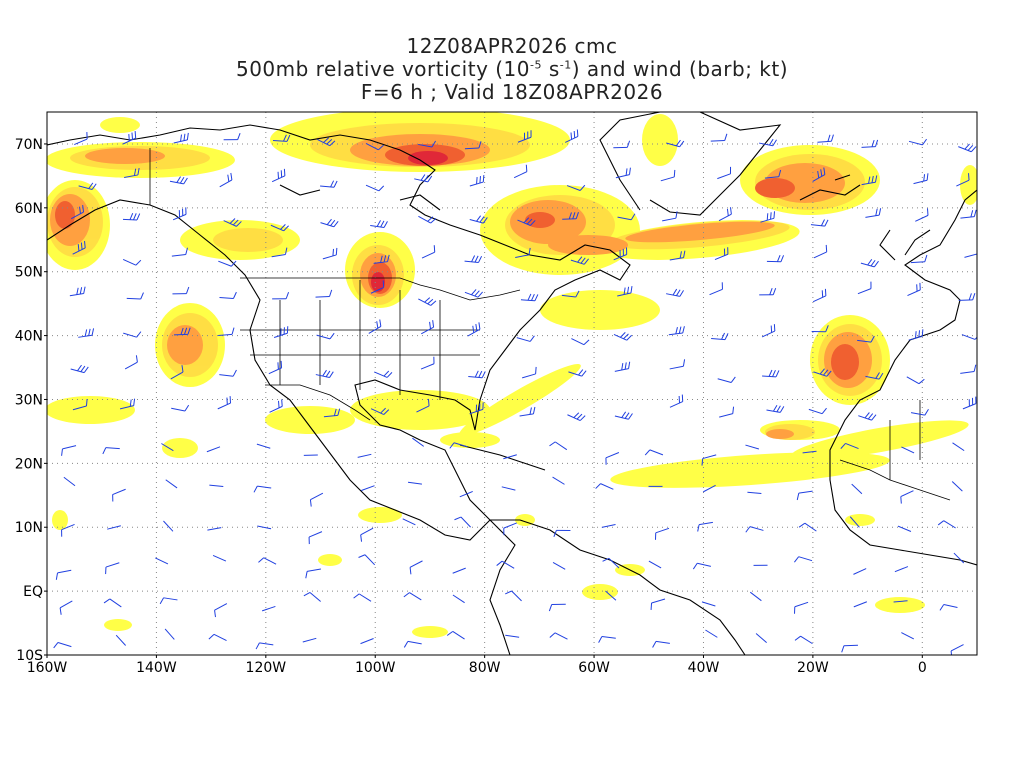 This screenshot has height=768, width=1024. What do you see at coordinates (477, 665) in the screenshot?
I see `longitude-labels: 160W 140W 120W 100W 80W 60W 40W 20W 0` at bounding box center [477, 665].